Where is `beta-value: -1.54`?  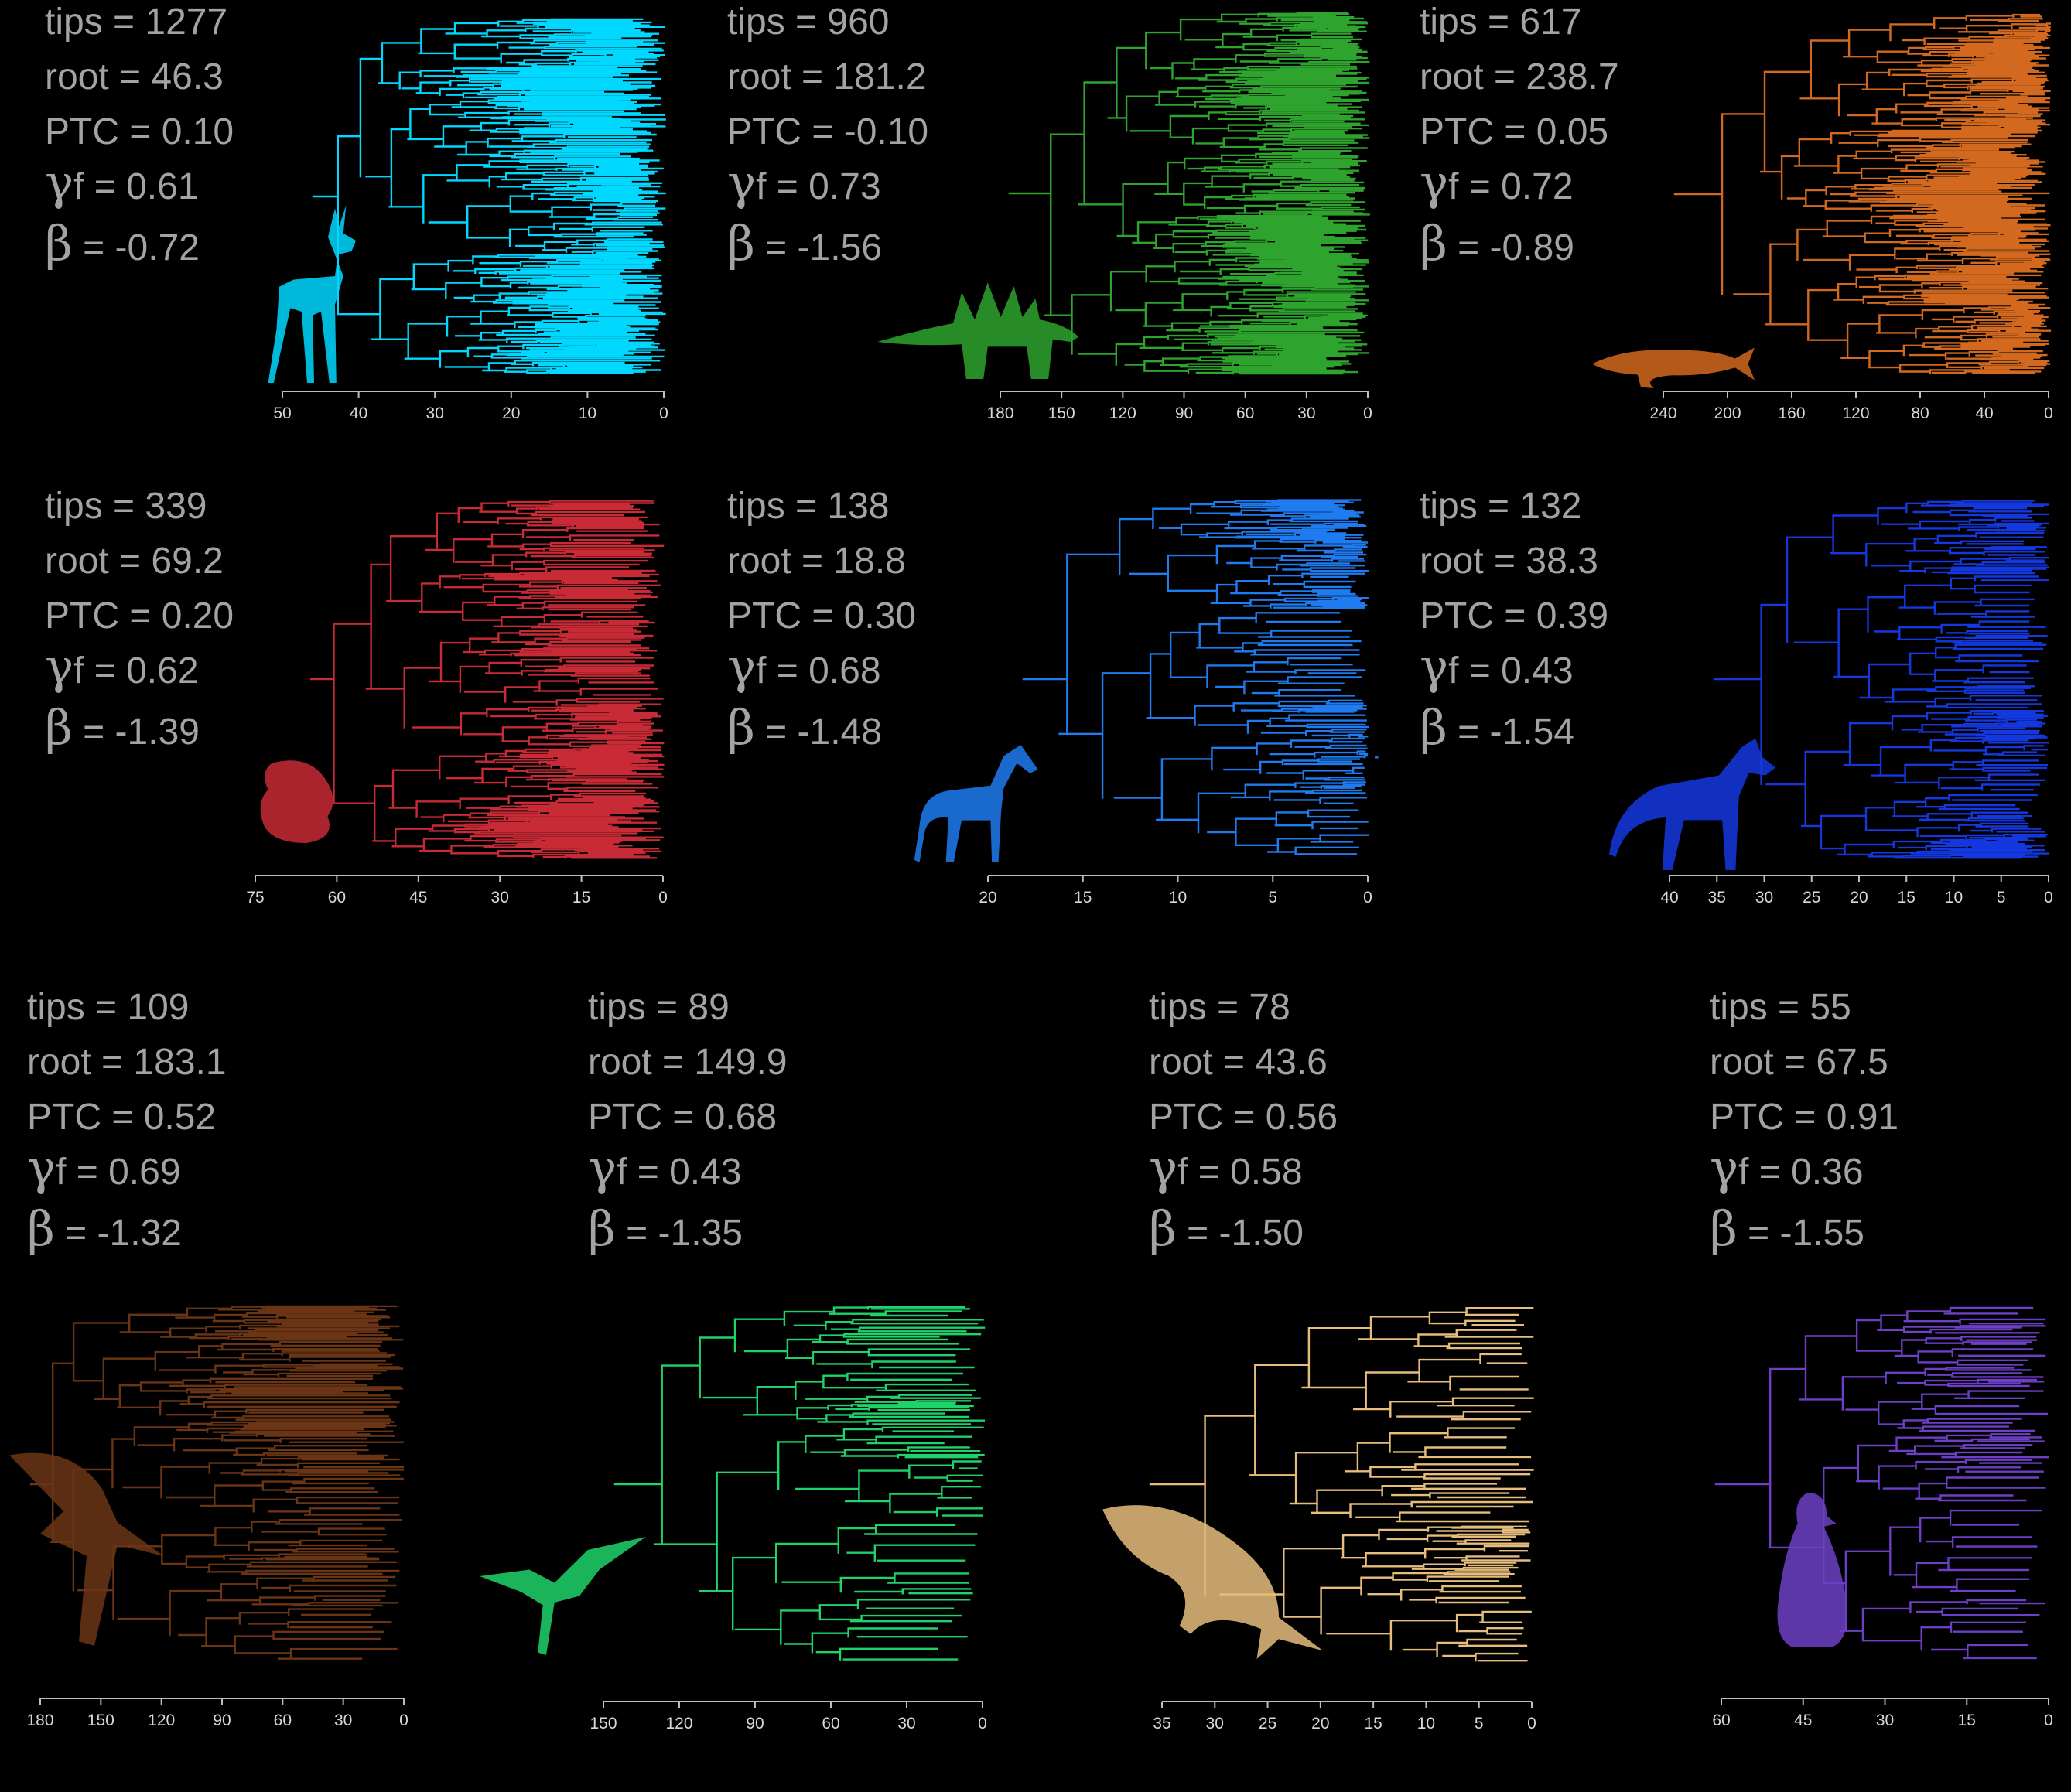 beta-value: -1.54 is located at coordinates (1532, 732).